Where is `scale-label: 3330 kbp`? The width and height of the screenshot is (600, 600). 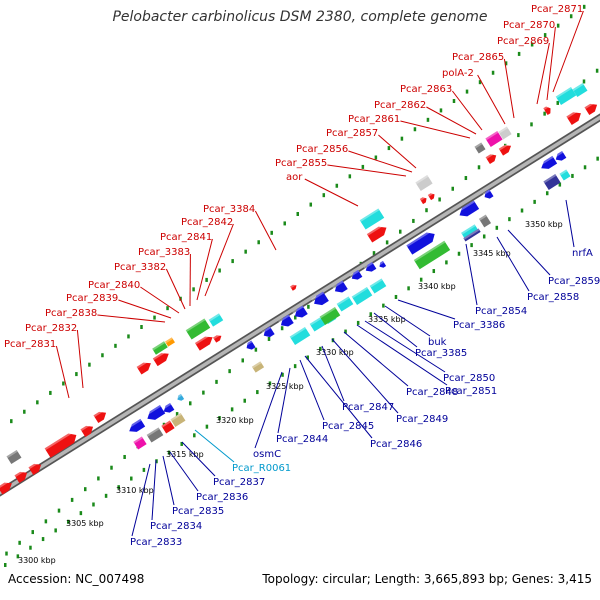
scale-label: 3330 kbp is located at coordinates (335, 352).